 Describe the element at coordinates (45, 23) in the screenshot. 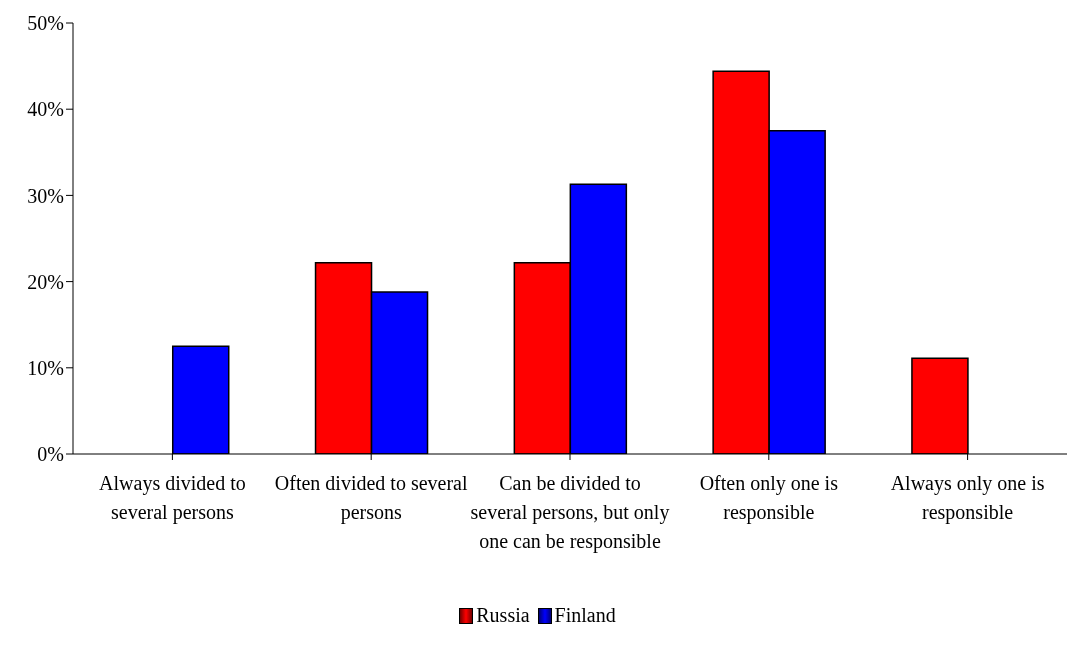

I see `y-tick-label: 50%` at that location.